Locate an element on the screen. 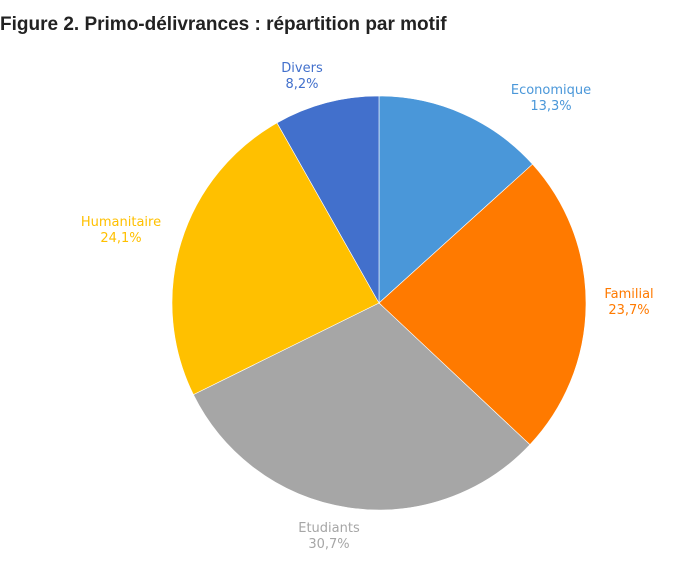  slice-label-divers: Divers 8,2% is located at coordinates (302, 76).